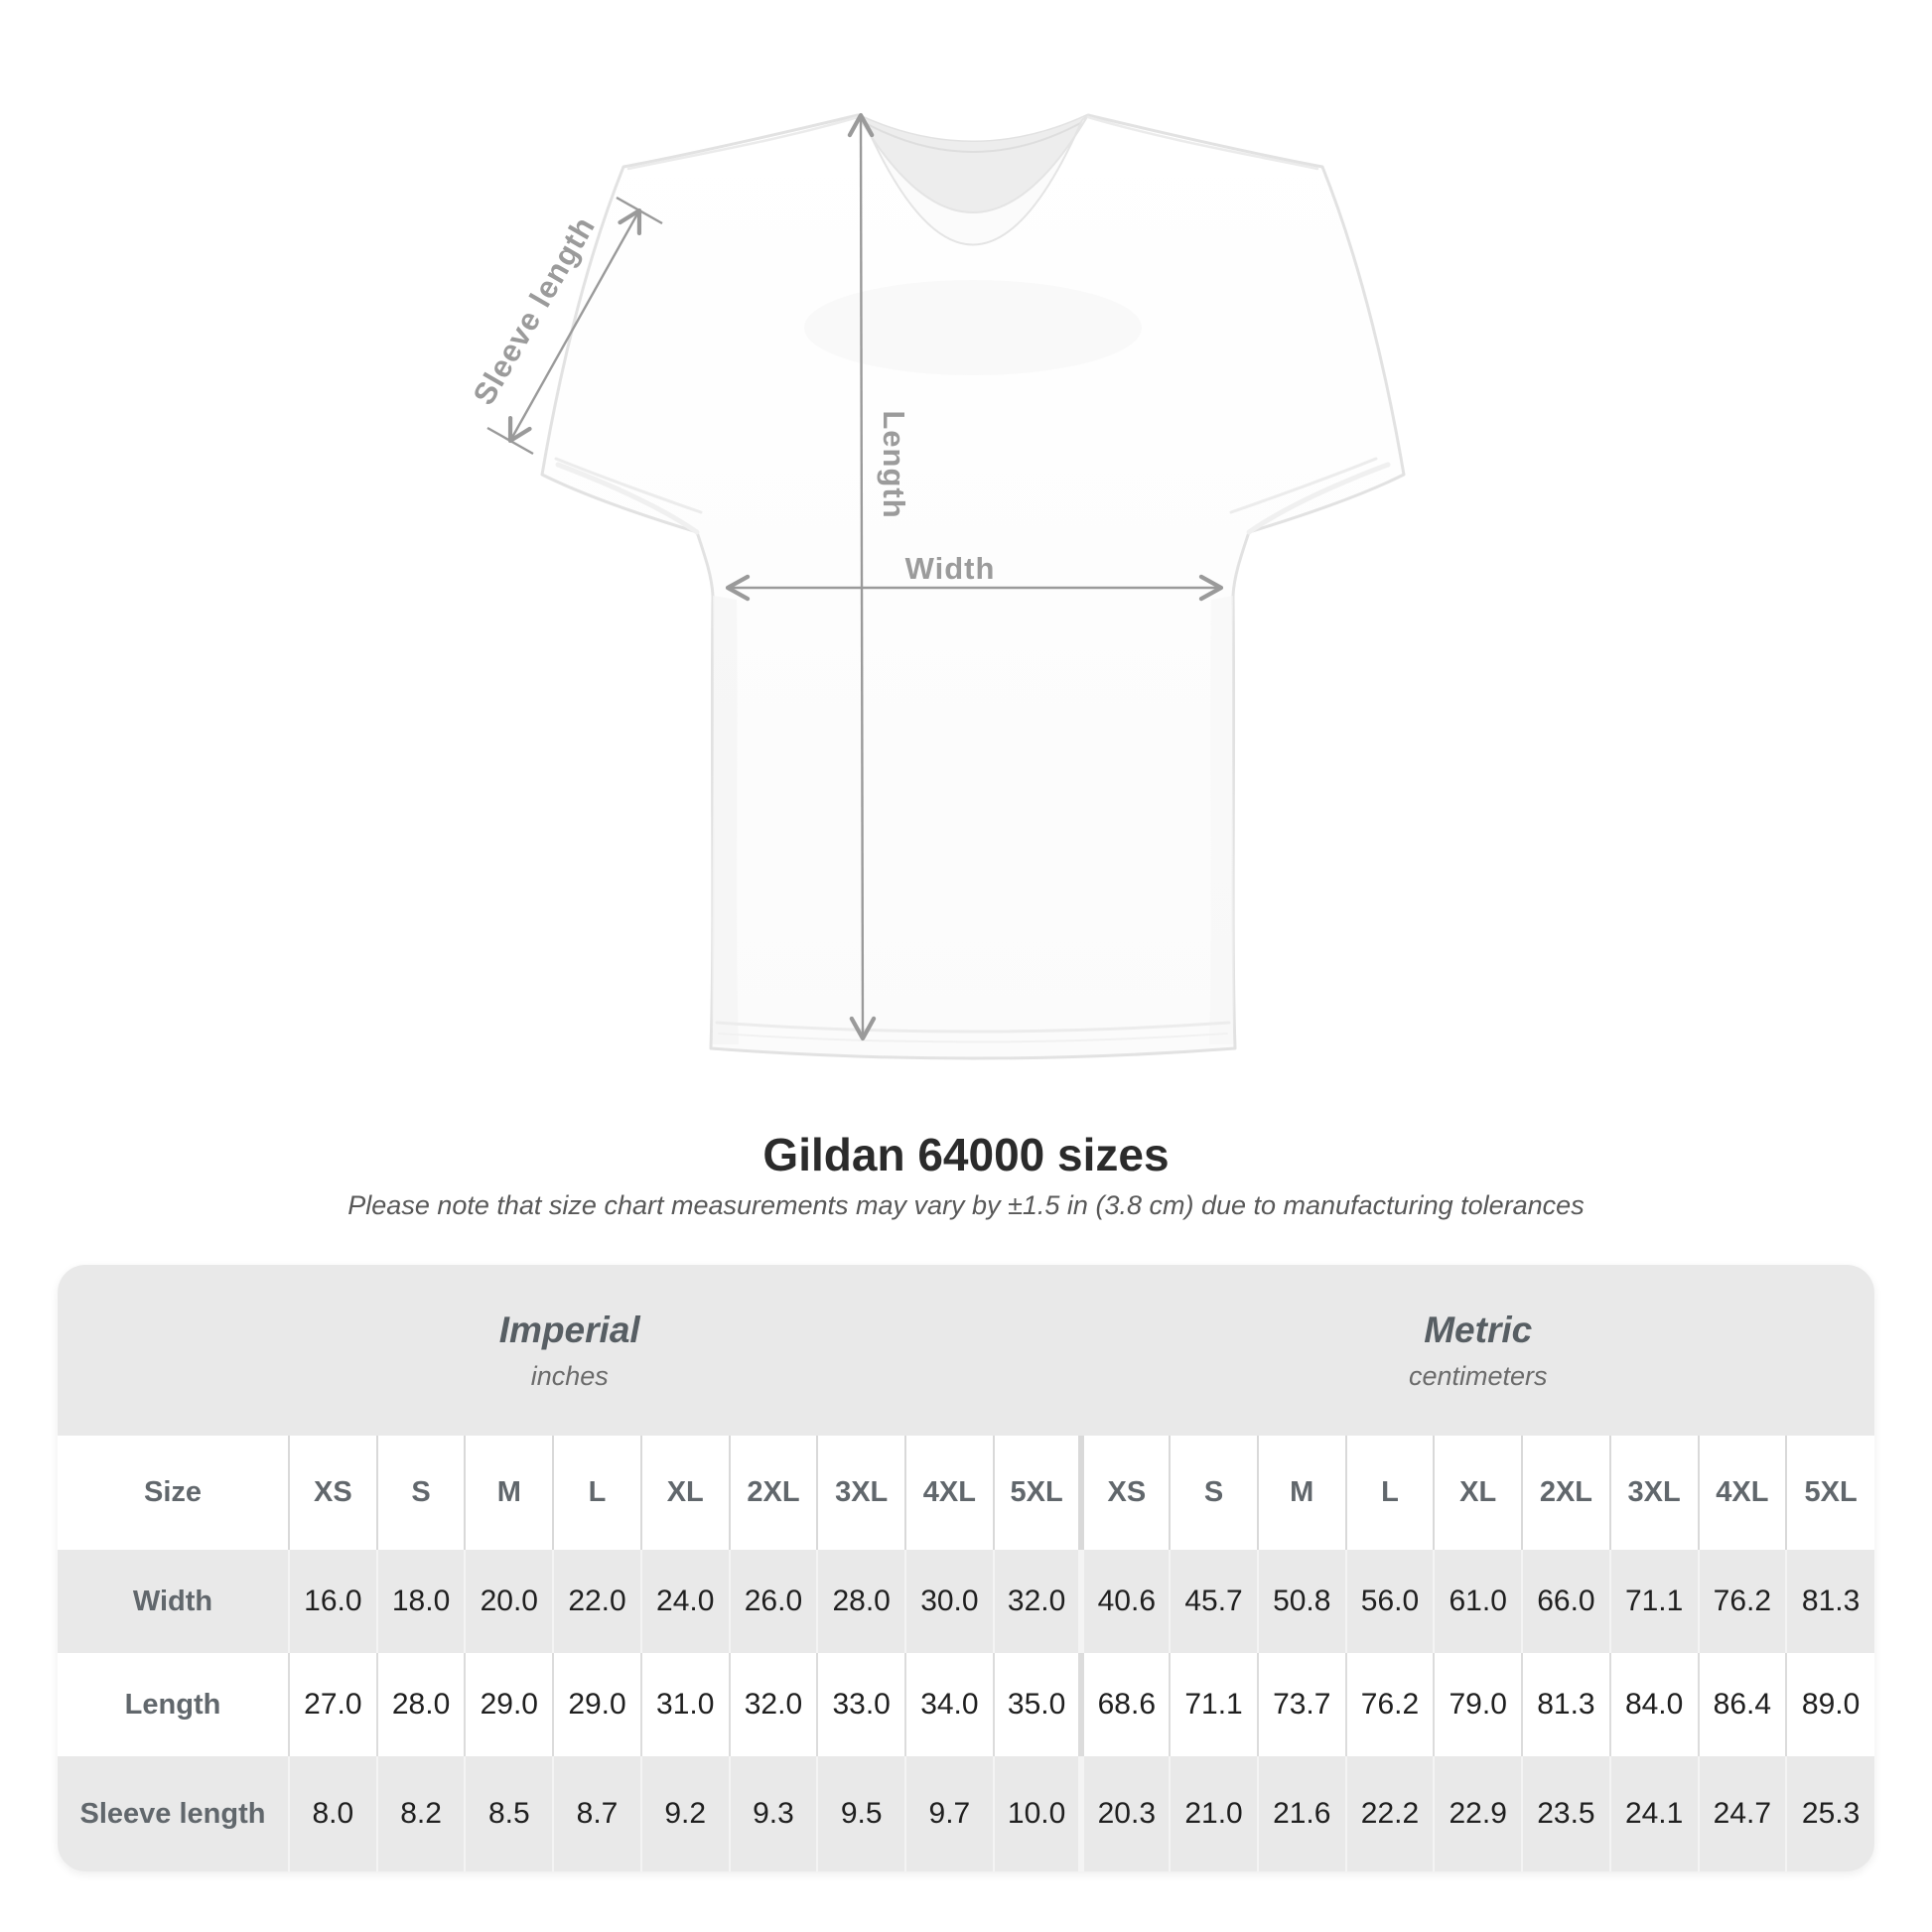  I want to click on imperial-unit: inches, so click(569, 1376).